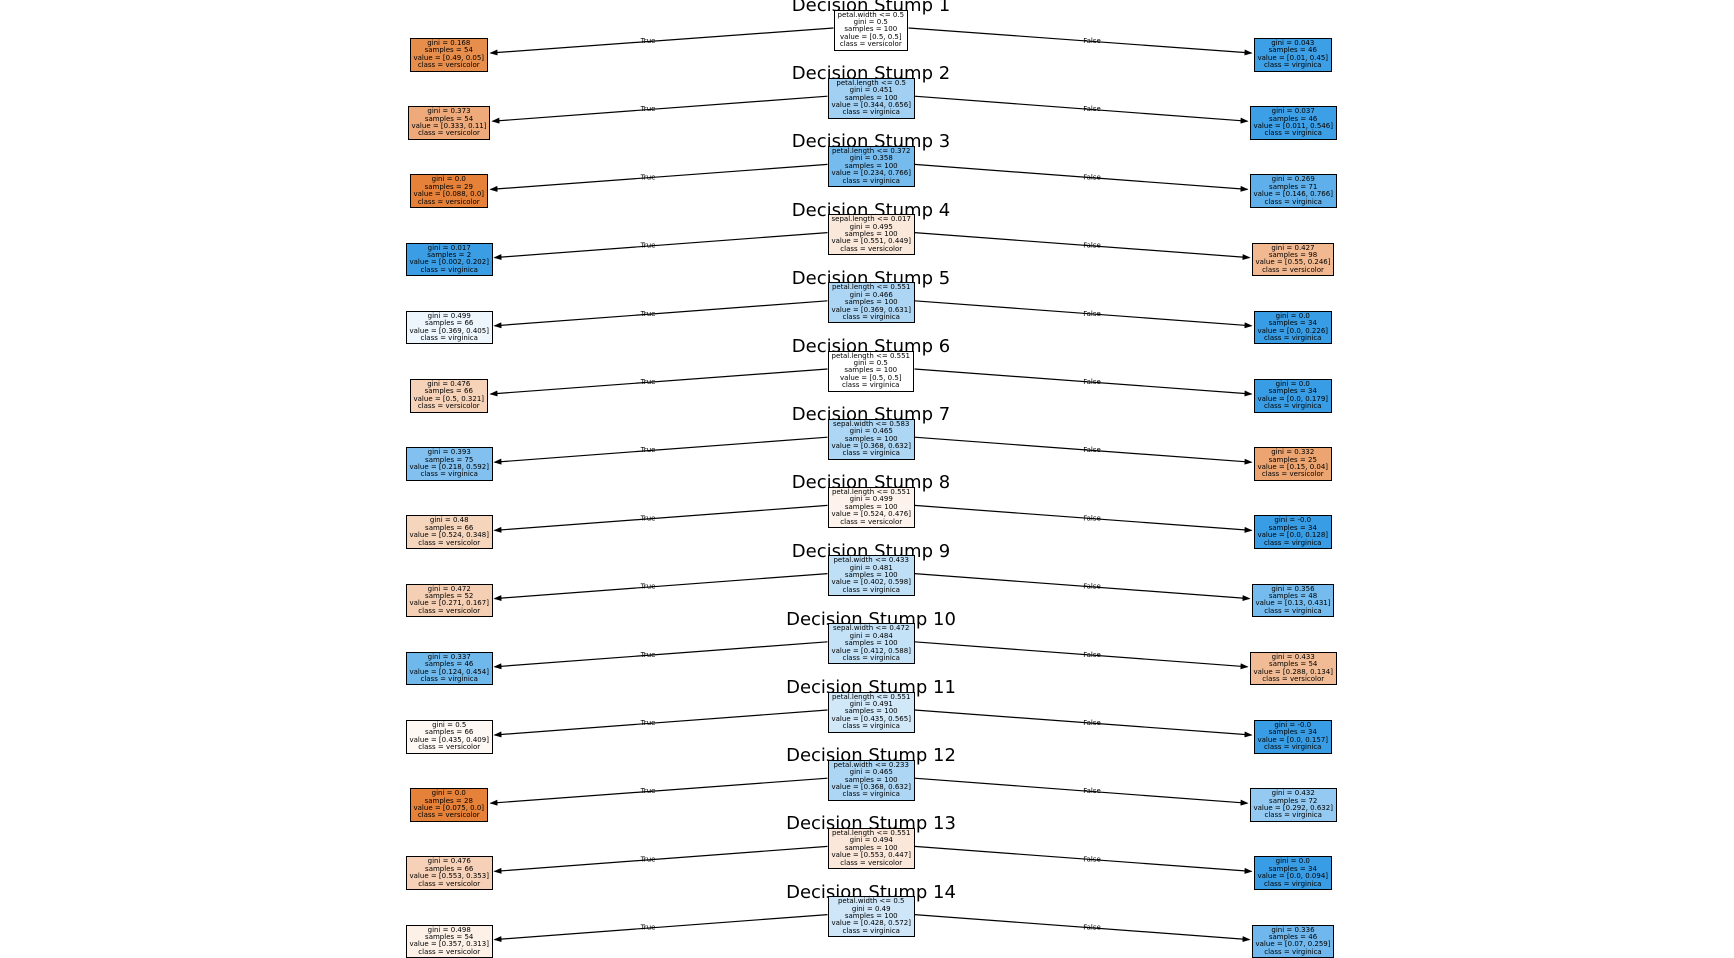 Image resolution: width=1734 pixels, height=958 pixels. Describe the element at coordinates (449, 603) in the screenshot. I see `node-text-line: value = [0.271, 0.167]` at that location.